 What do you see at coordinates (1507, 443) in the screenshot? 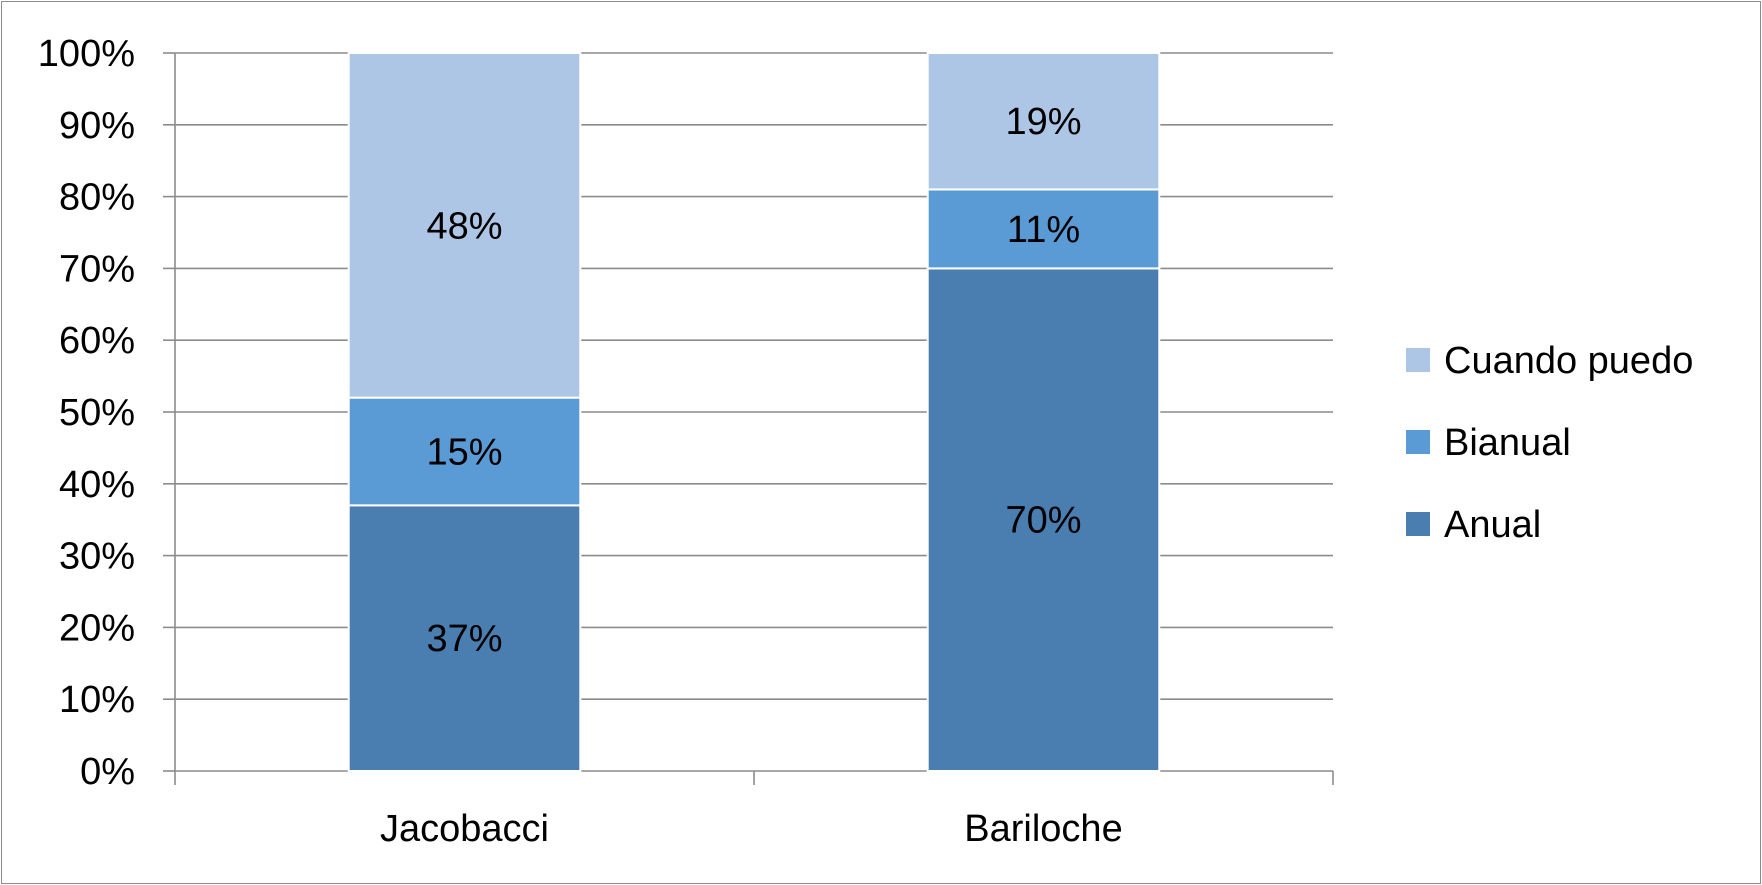
I see `legend-label: Bianual` at bounding box center [1507, 443].